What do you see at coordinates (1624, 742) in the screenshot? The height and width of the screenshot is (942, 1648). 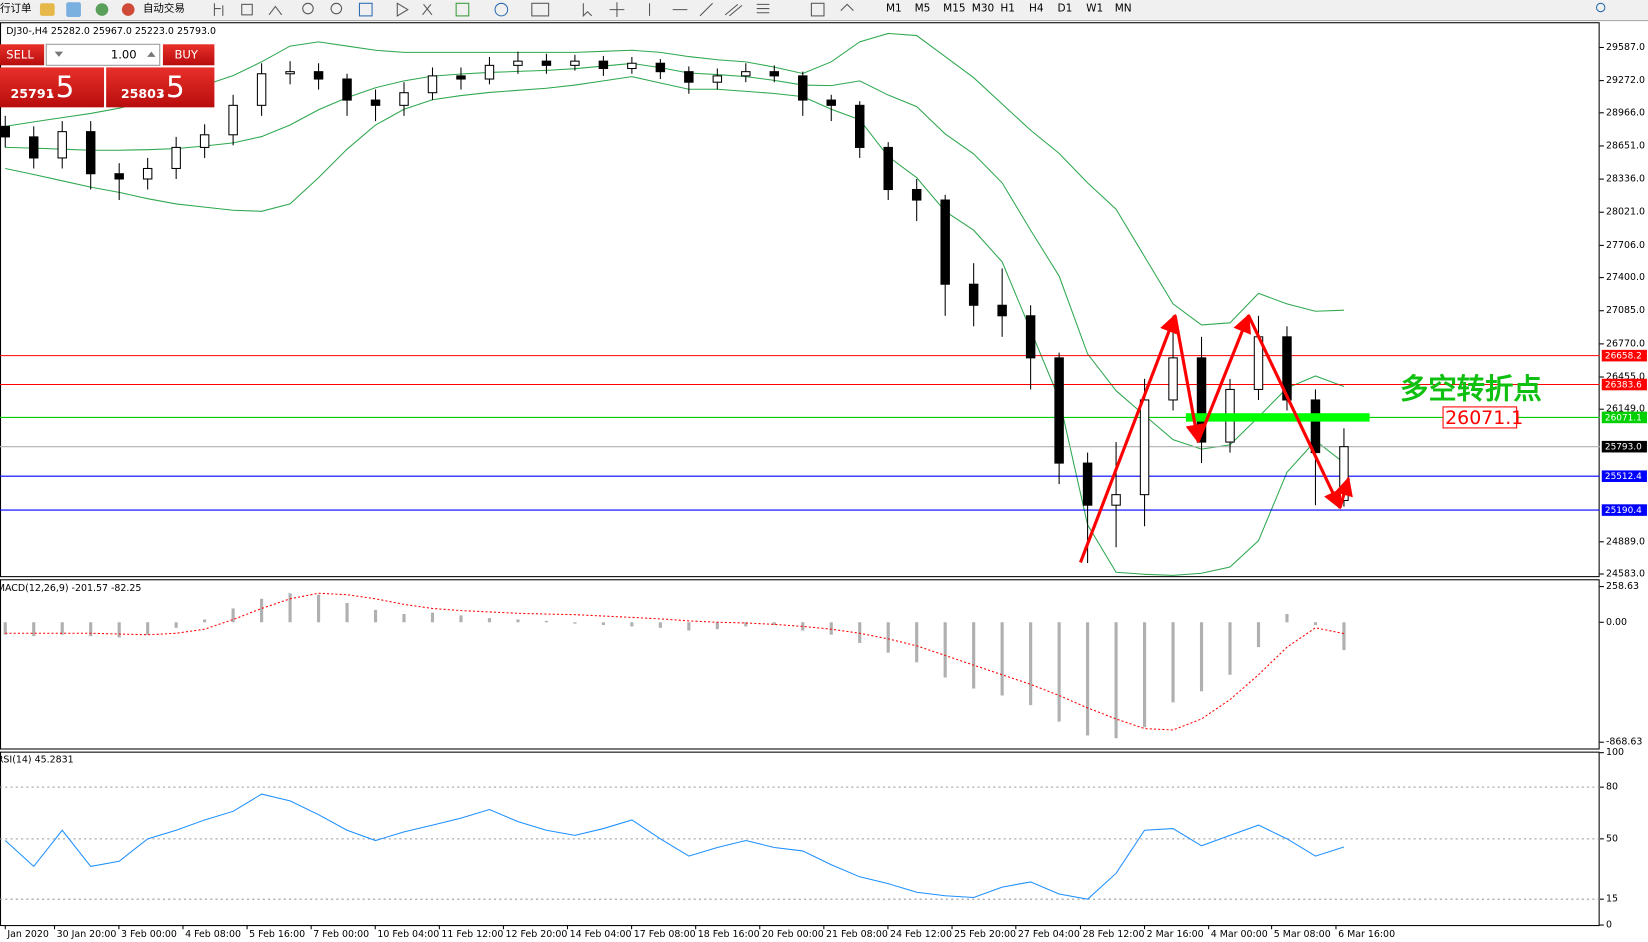 I see `y-tick-label: -868.63` at bounding box center [1624, 742].